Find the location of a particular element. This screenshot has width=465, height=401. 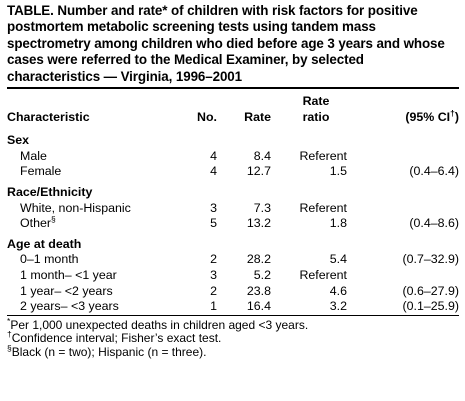

row-ci: (0.6–27.9) is located at coordinates (430, 290).